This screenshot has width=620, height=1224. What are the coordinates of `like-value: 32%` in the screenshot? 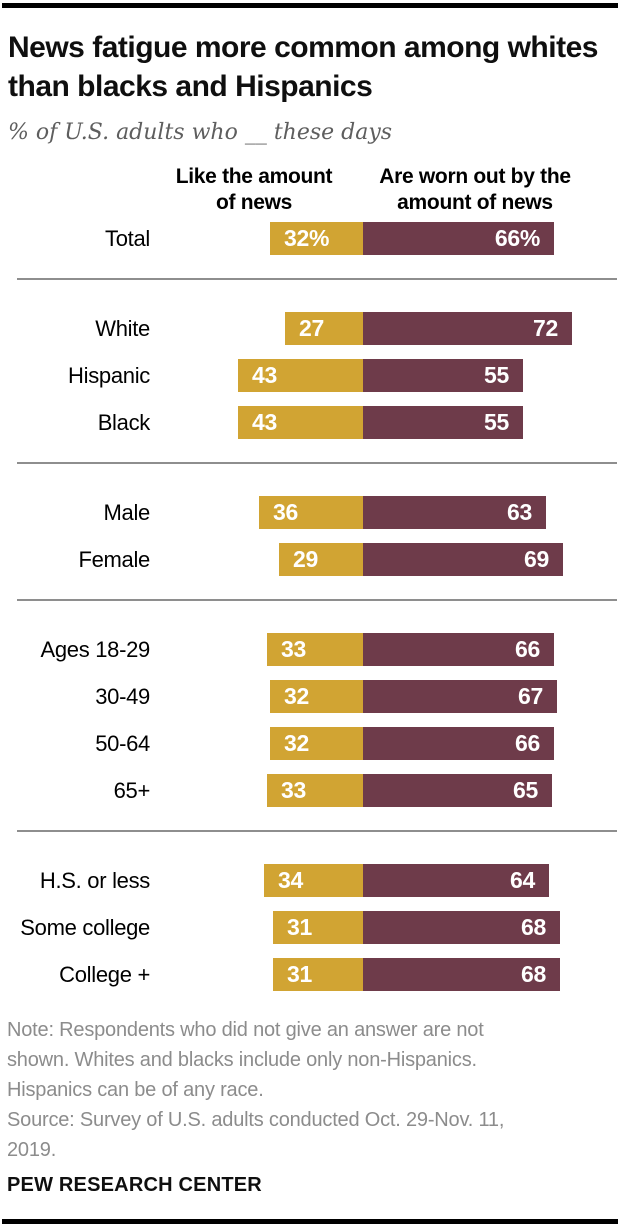 It's located at (307, 238).